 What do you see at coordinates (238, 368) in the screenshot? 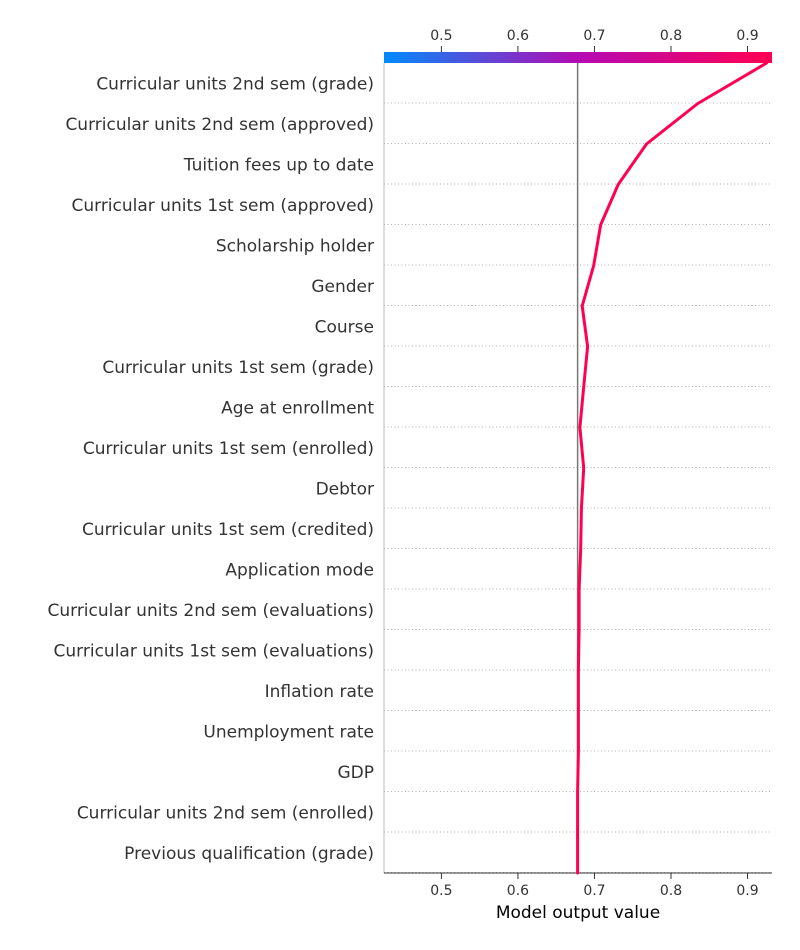
I see `feature-label: Curricular units 1st sem (grade)` at bounding box center [238, 368].